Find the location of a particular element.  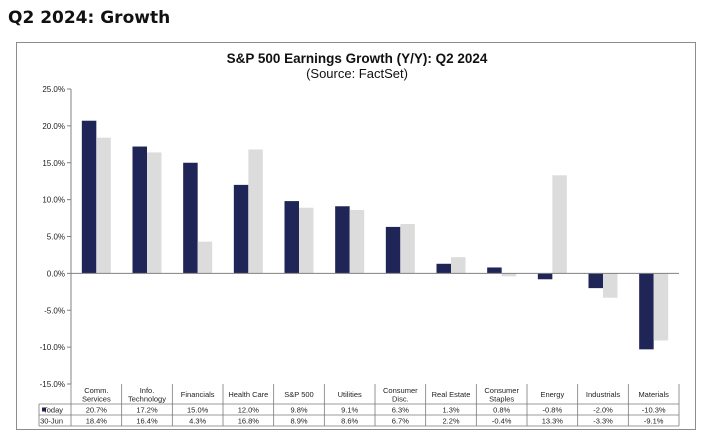

category-label: Staples is located at coordinates (501, 399).